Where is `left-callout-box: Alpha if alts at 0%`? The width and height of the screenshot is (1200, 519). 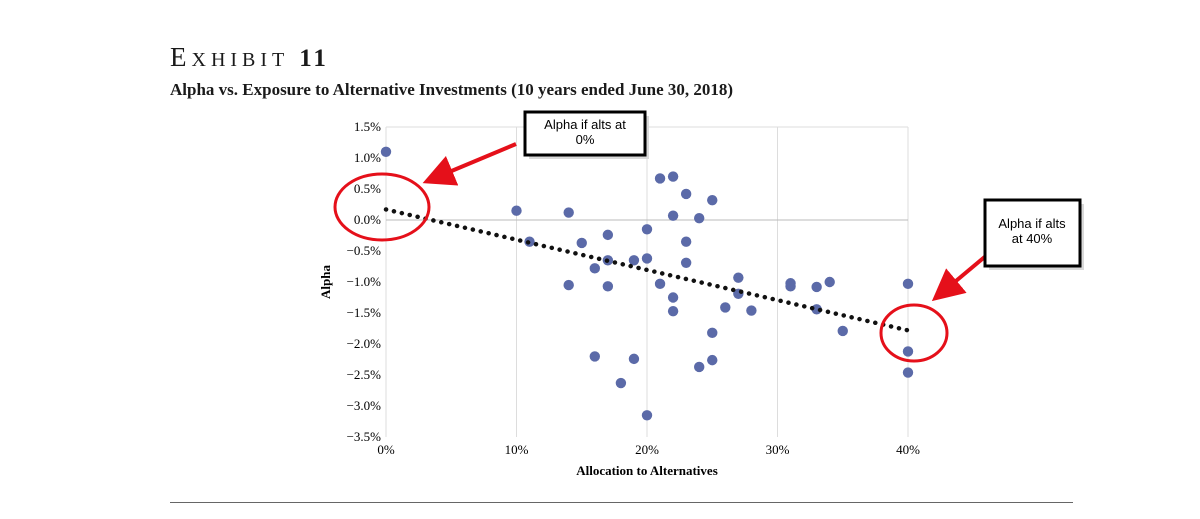
left-callout-box: Alpha if alts at 0% is located at coordinates (586, 134).